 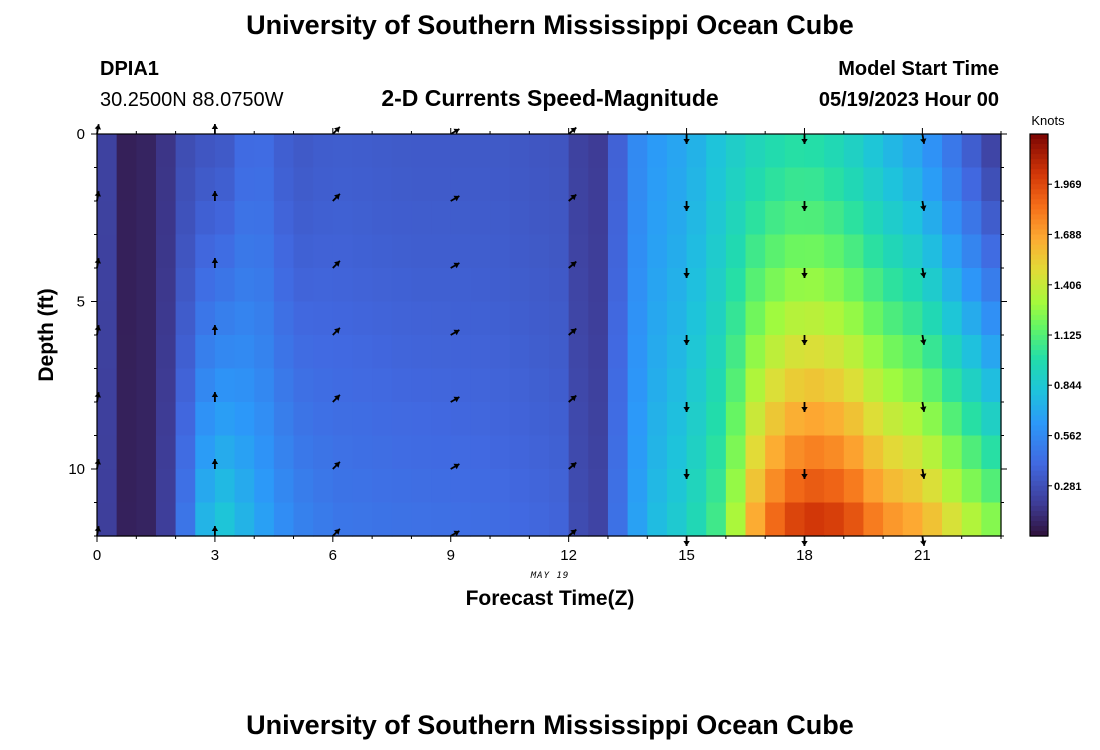 I want to click on x-axis-title: Forecast Time(Z), so click(x=550, y=598).